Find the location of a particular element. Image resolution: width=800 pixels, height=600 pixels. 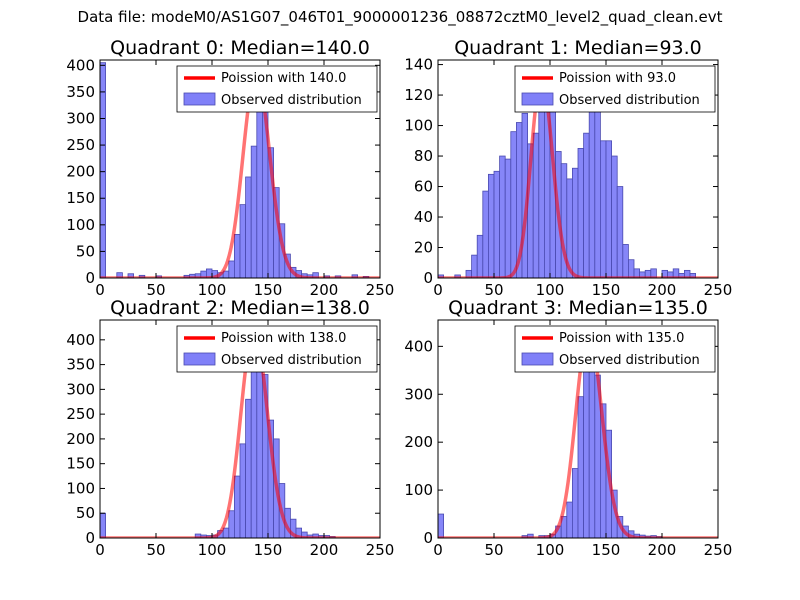

legend-label-poisson: Poission with 140.0 is located at coordinates (283, 78).